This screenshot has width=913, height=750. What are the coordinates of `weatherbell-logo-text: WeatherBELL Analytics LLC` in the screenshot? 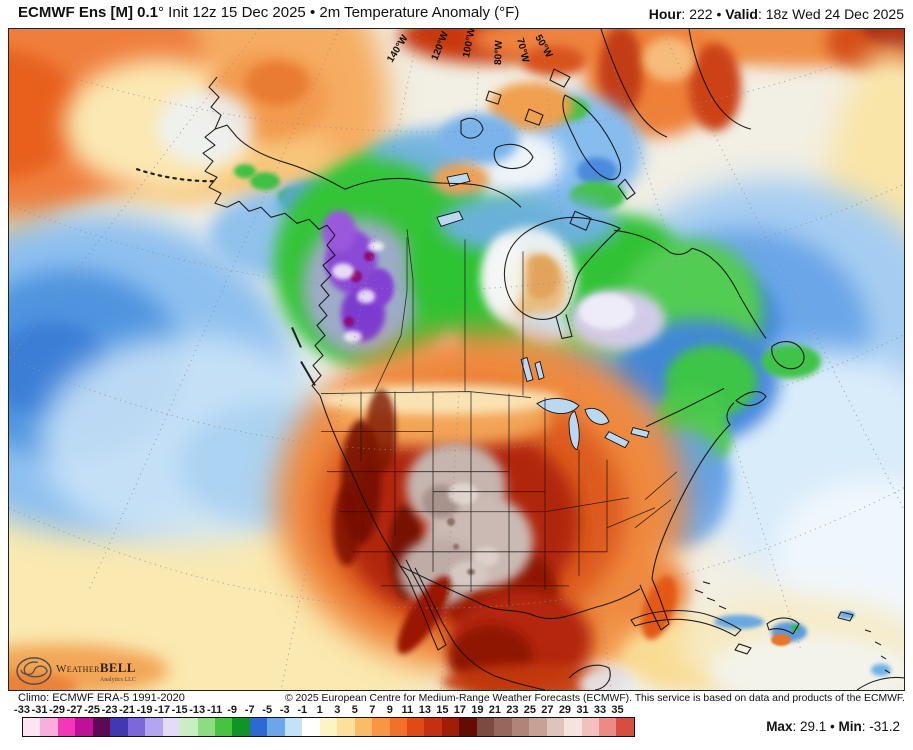 It's located at (96, 671).